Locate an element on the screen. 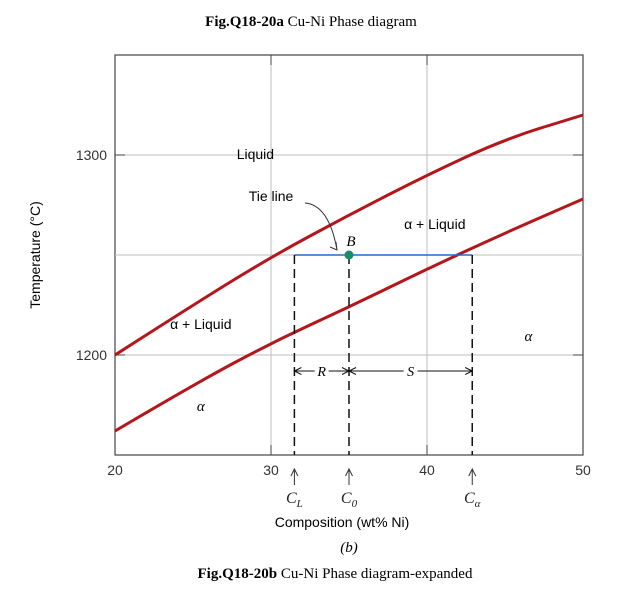  marker-label-main-2: C is located at coordinates (469, 498).